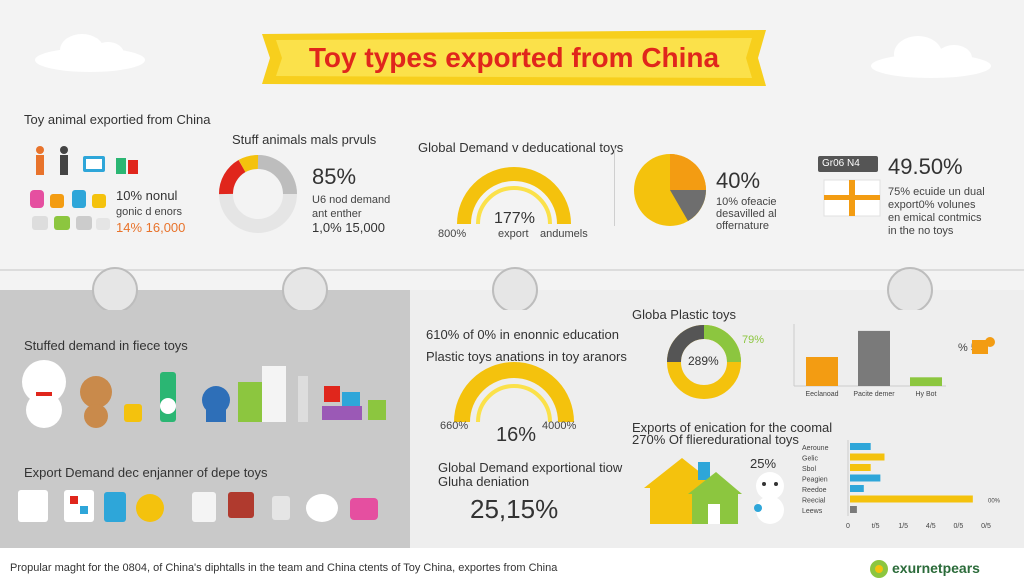 The image size is (1024, 585). Describe the element at coordinates (876, 526) in the screenshot. I see `hbar-tick-1: t/5` at that location.